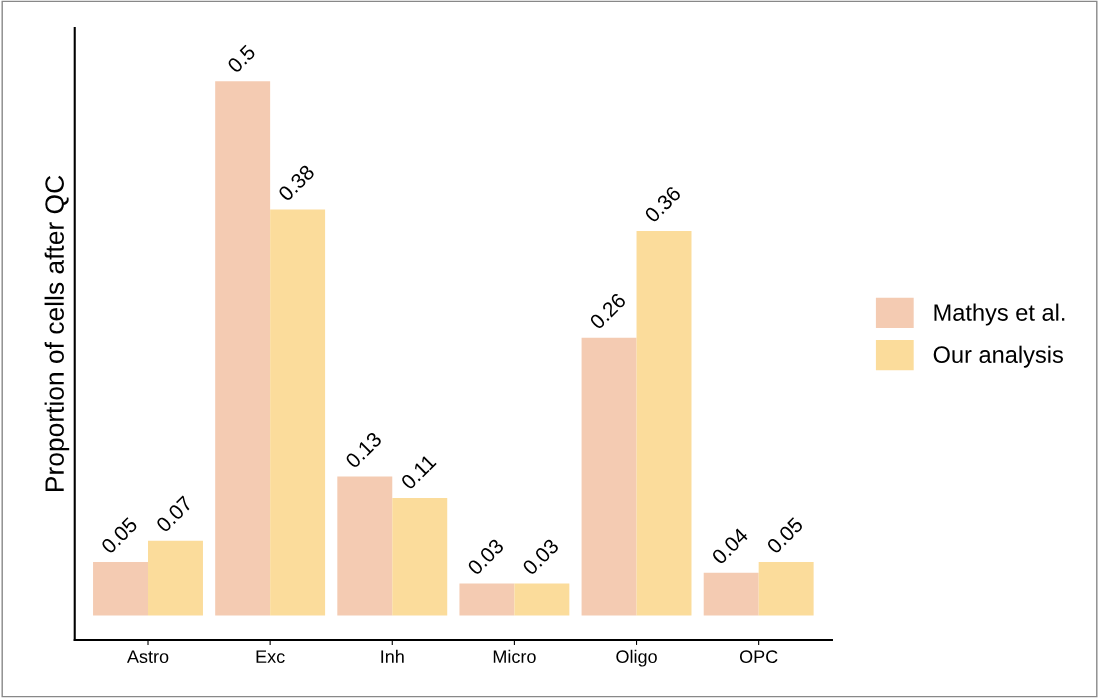  I want to click on data-label: 0.5, so click(241, 58).